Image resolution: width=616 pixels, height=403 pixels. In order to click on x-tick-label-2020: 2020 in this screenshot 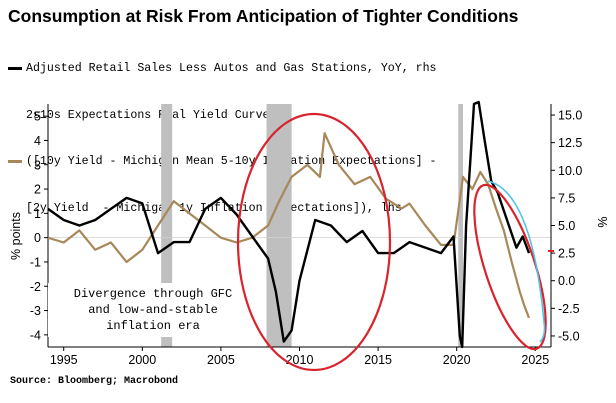, I will do `click(457, 360)`.